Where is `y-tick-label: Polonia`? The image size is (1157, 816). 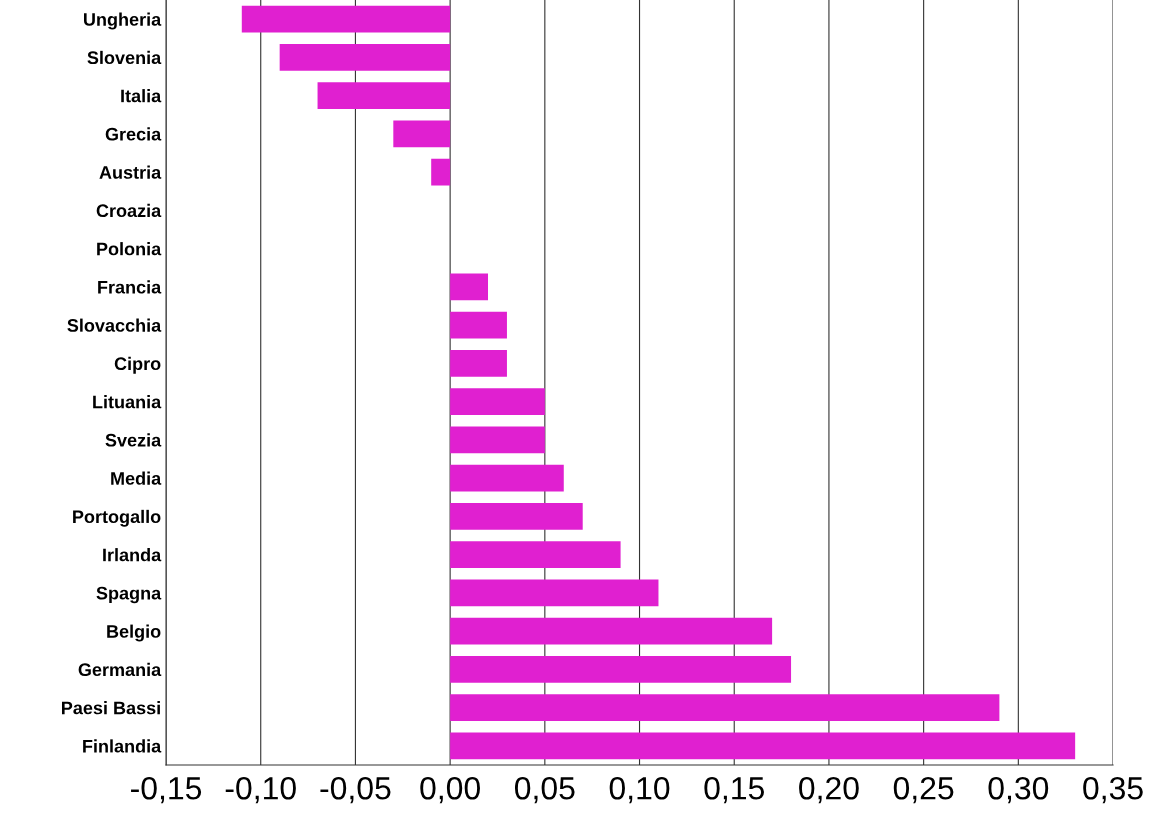 y-tick-label: Polonia is located at coordinates (129, 249).